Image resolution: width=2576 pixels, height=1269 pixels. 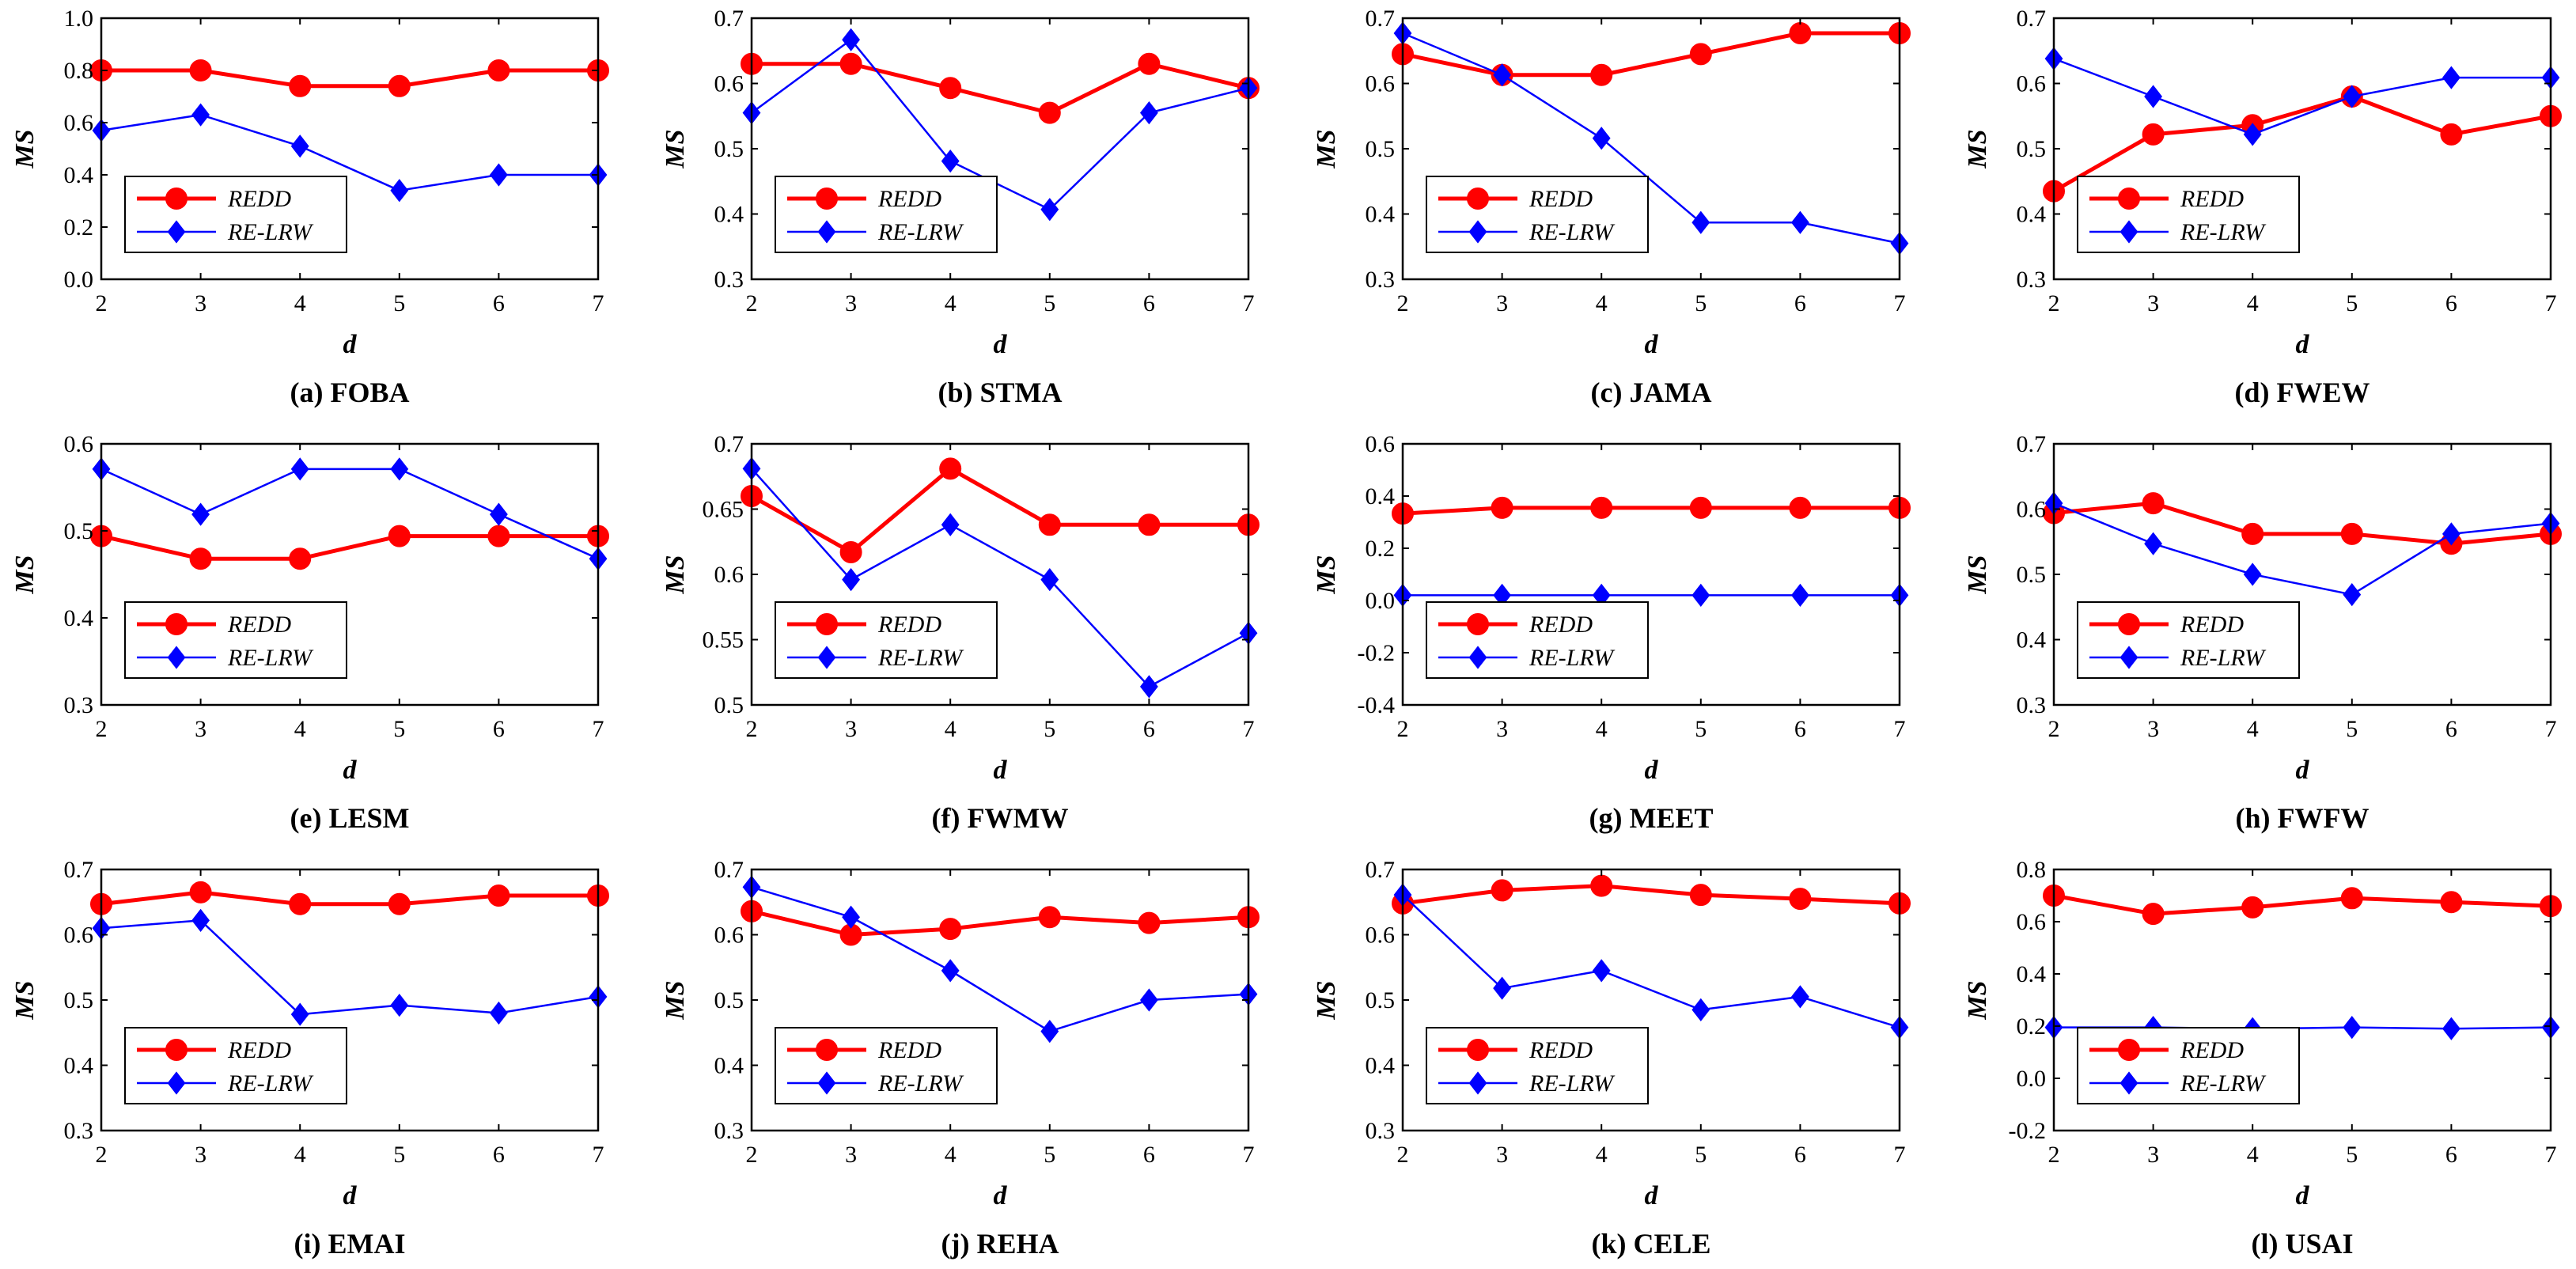 What do you see at coordinates (2032, 1026) in the screenshot?
I see `y-tick-label: 0.2` at bounding box center [2032, 1026].